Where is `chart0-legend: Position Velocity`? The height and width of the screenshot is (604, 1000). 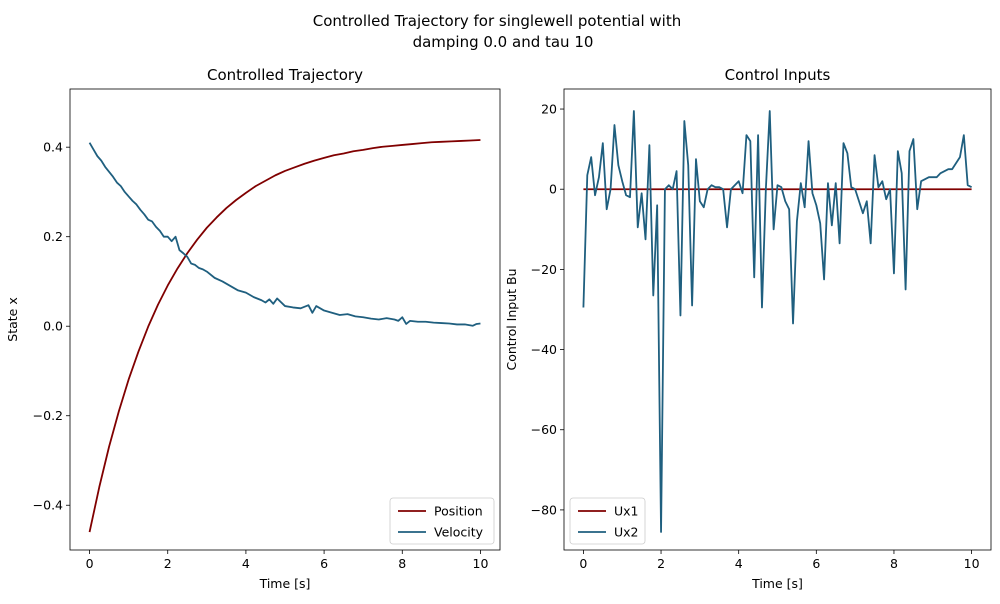 chart0-legend: Position Velocity is located at coordinates (442, 521).